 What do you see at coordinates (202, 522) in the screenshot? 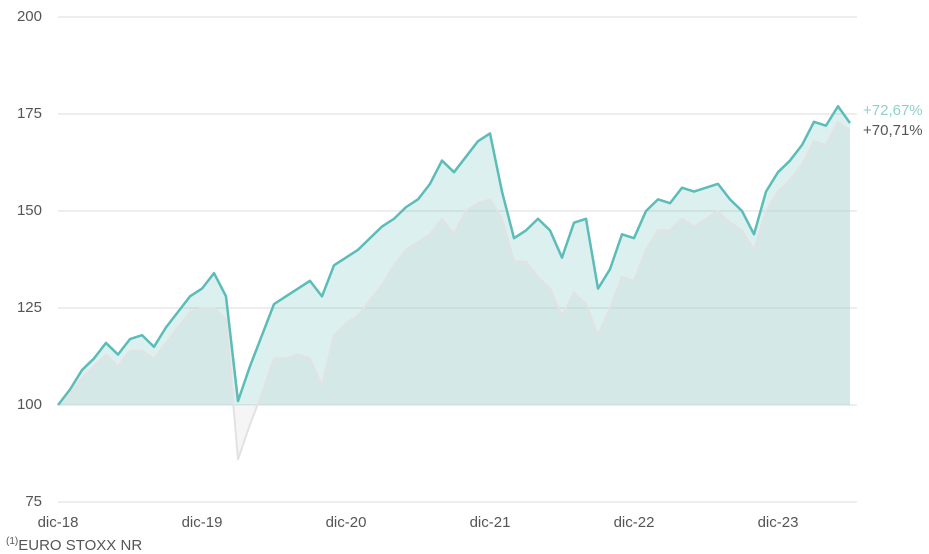
I see `x-tick-label: dic-19` at bounding box center [202, 522].